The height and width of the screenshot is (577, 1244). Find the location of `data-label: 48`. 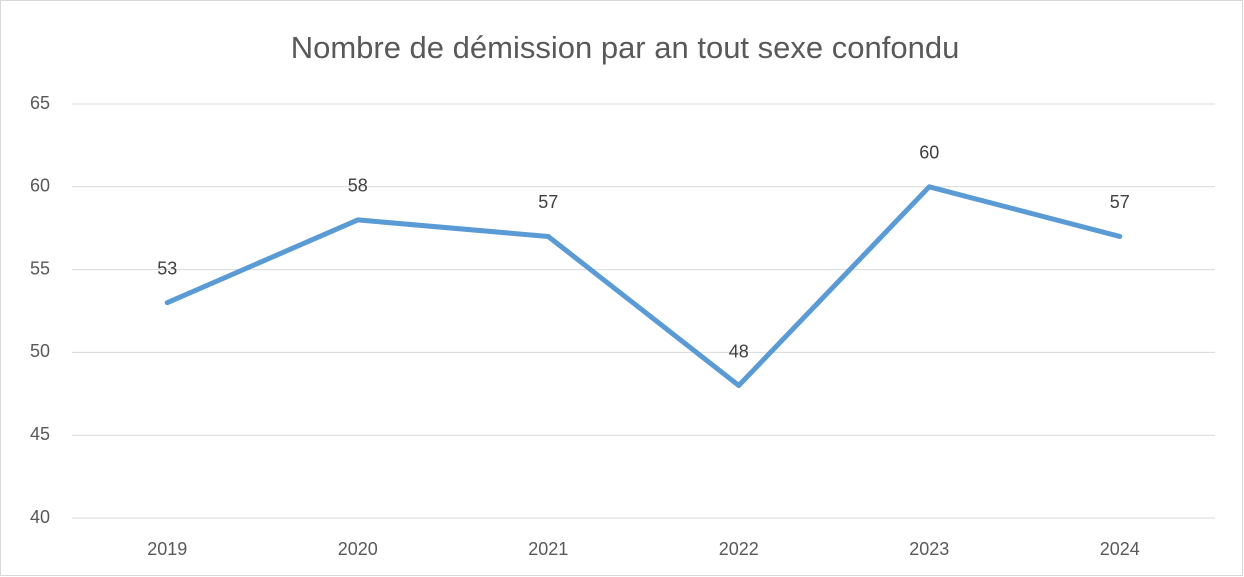

data-label: 48 is located at coordinates (739, 351).